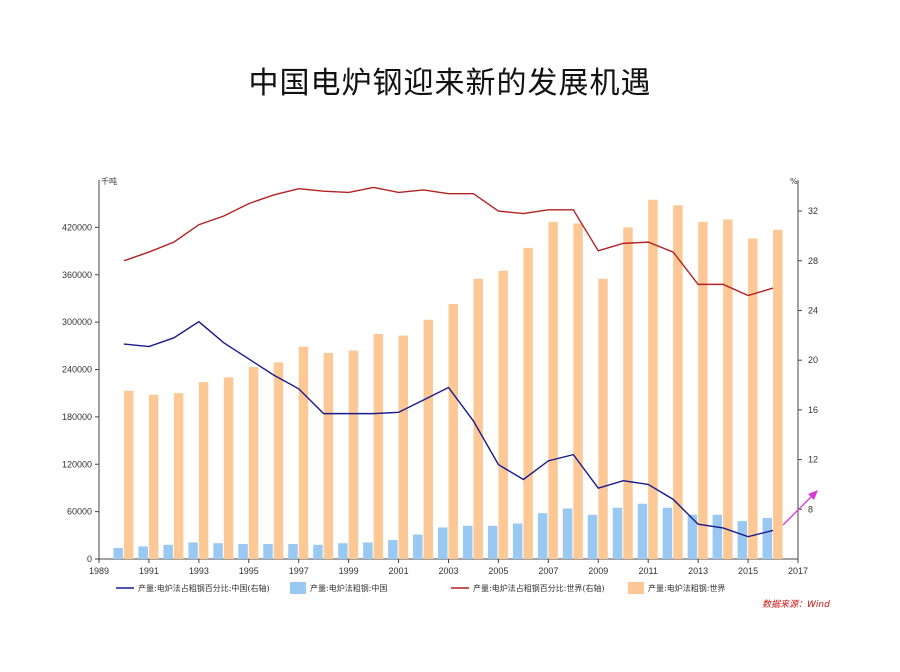 Image resolution: width=900 pixels, height=672 pixels. I want to click on x-tick-label: 2001, so click(399, 571).